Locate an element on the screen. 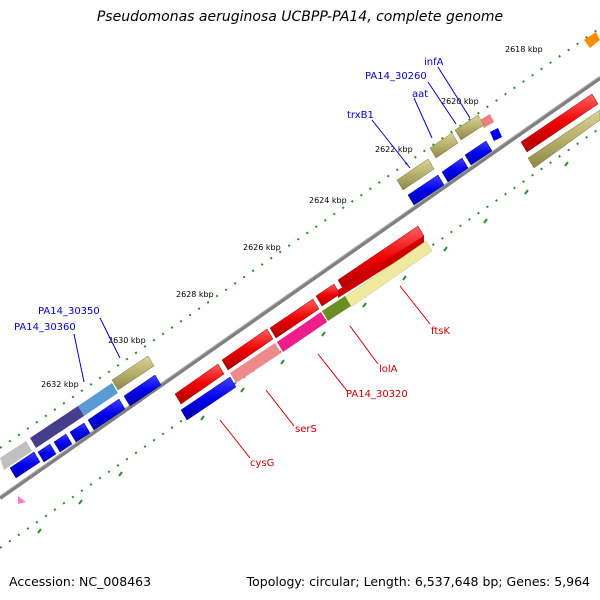 This screenshot has width=600, height=600. tick-label-2624: 2624 kbp is located at coordinates (328, 200).